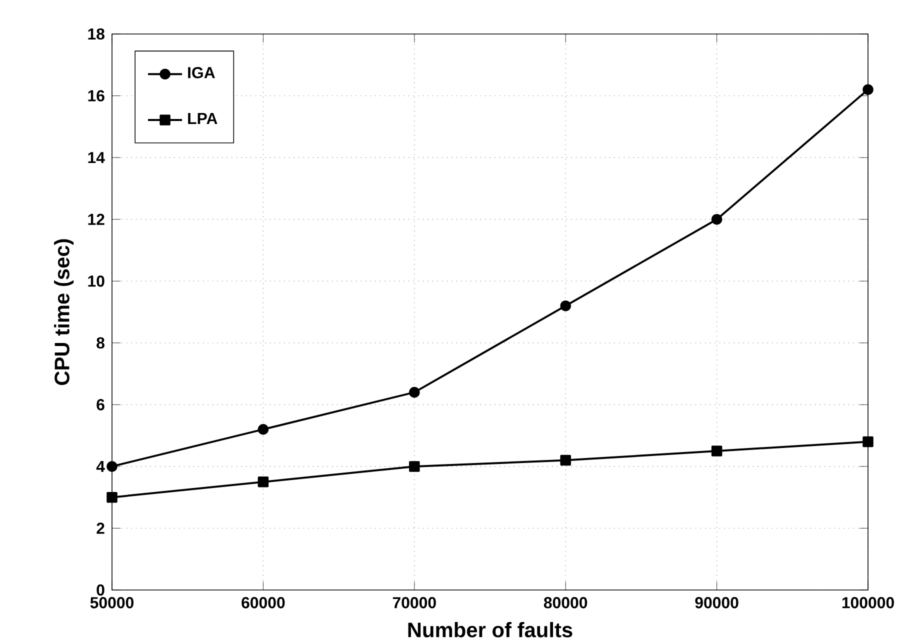 Image resolution: width=908 pixels, height=644 pixels. What do you see at coordinates (112, 602) in the screenshot?
I see `x-tick-label: 50000` at bounding box center [112, 602].